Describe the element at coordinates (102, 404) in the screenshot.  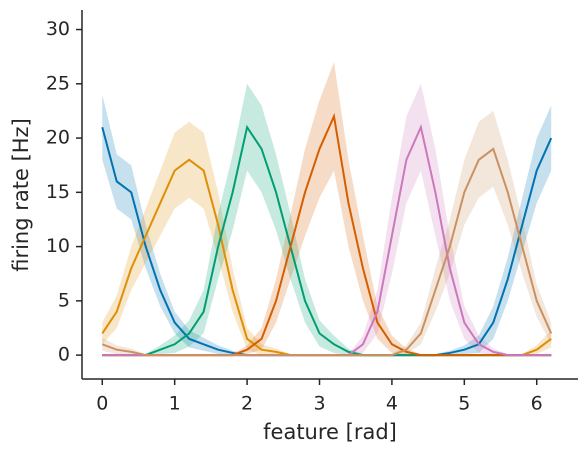
I see `x-tick-label: 0` at that location.